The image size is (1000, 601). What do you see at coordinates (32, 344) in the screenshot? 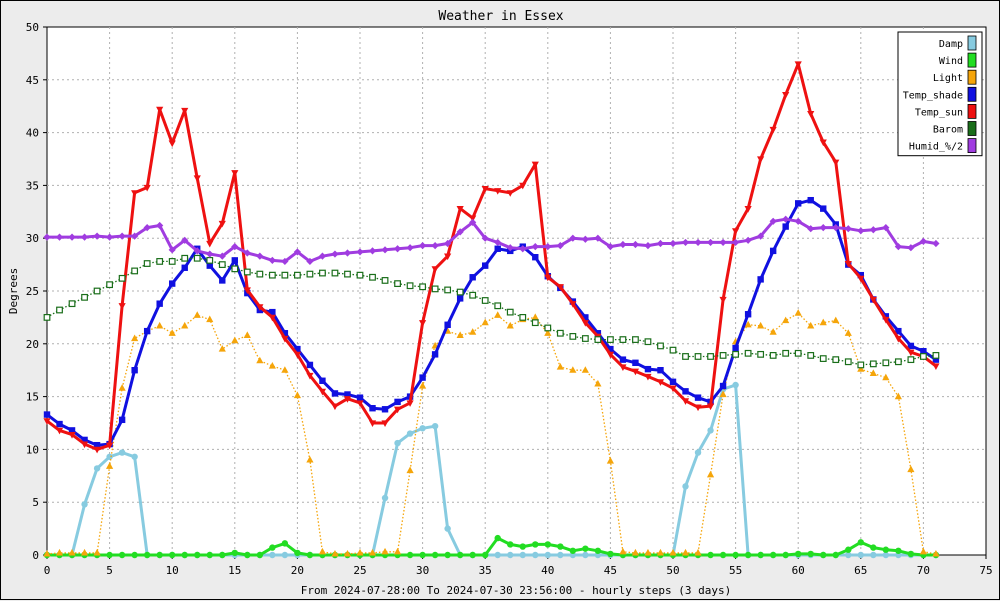
I see `y-tick-label: 20` at bounding box center [32, 344].